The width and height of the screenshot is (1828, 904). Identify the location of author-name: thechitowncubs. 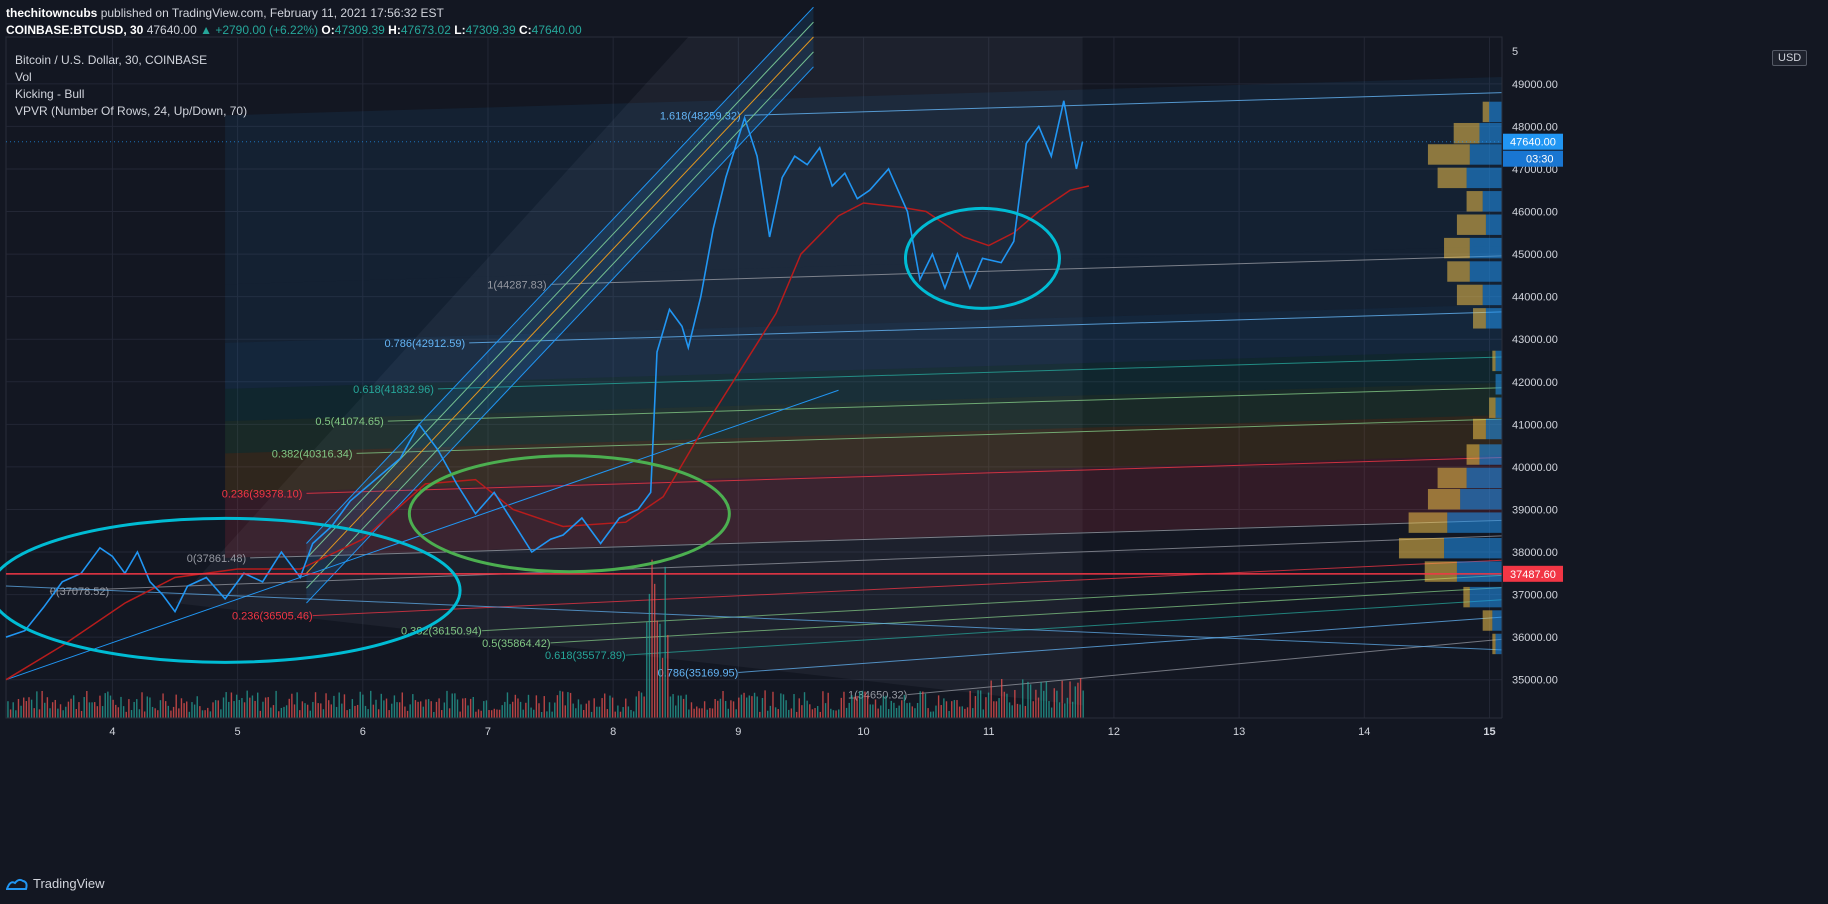
(52, 13).